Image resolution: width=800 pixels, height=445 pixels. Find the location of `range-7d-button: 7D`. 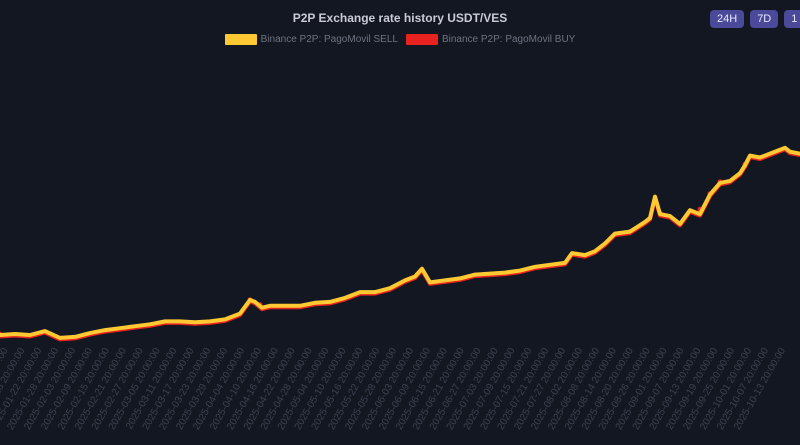

range-7d-button: 7D is located at coordinates (764, 19).